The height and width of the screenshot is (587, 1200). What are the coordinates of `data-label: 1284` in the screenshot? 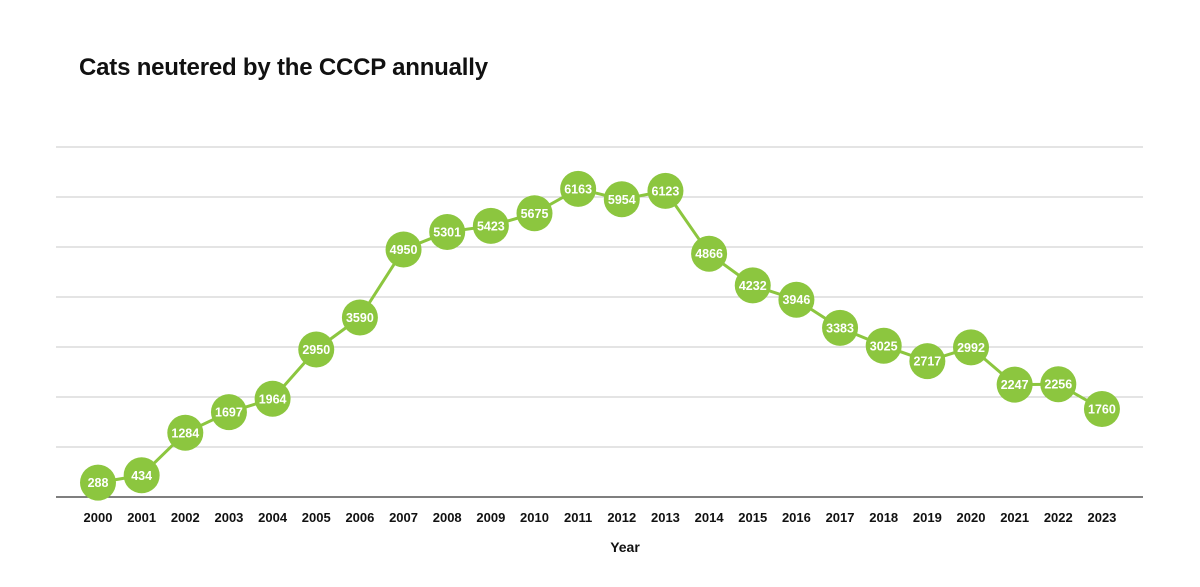 It's located at (185, 433).